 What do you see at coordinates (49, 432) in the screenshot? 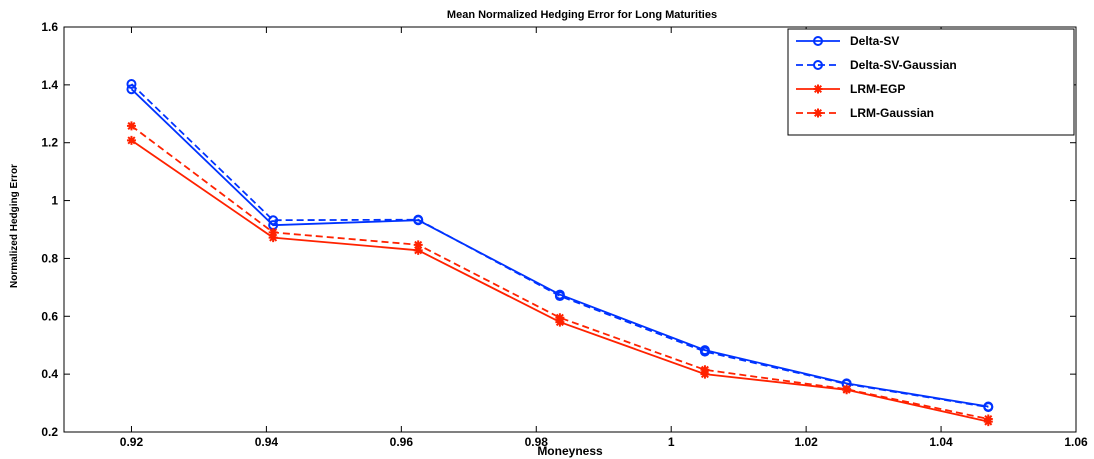
I see `y-tick-label: 0.2` at bounding box center [49, 432].